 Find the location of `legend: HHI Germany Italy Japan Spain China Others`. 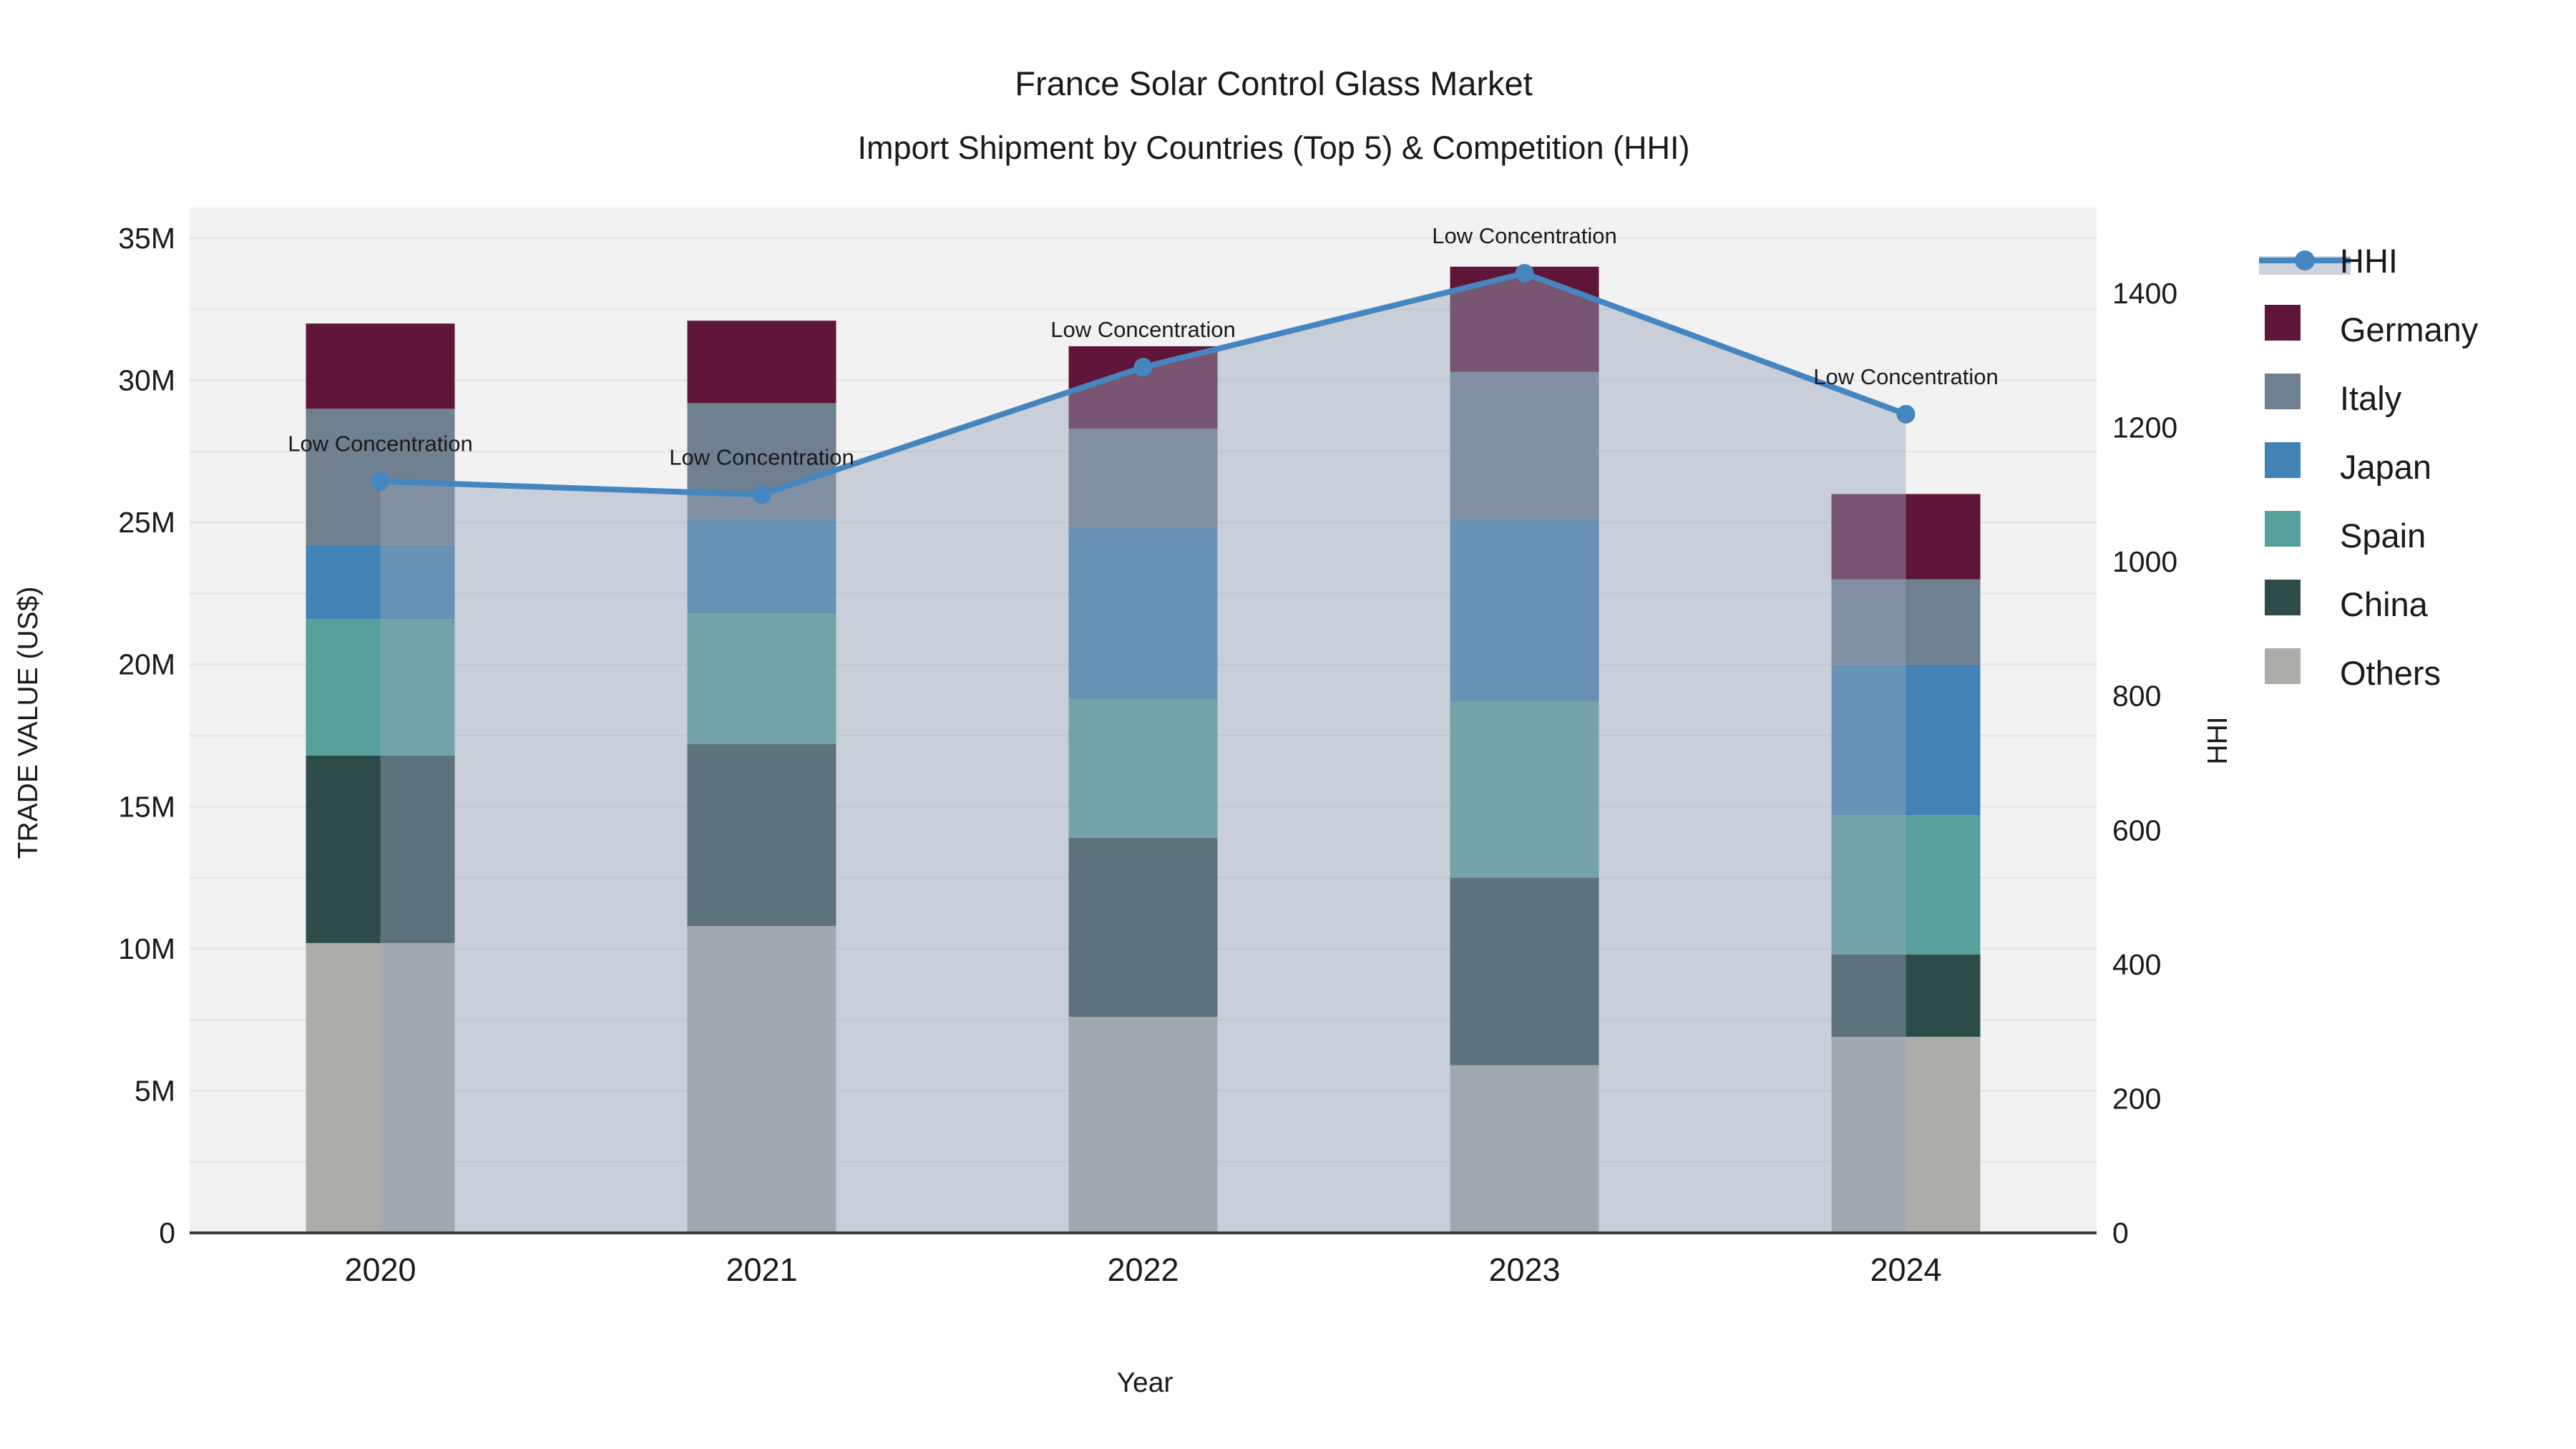

legend: HHI Germany Italy Japan Spain China Others is located at coordinates (2369, 467).